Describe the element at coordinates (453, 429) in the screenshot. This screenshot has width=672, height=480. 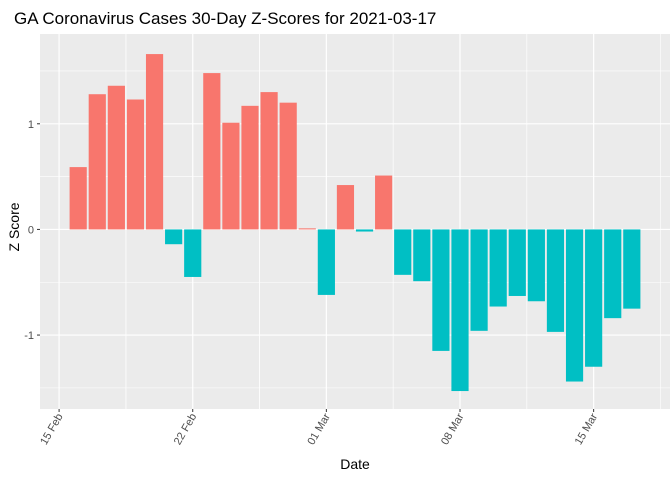
I see `x-tick-label: 08 Mar` at that location.